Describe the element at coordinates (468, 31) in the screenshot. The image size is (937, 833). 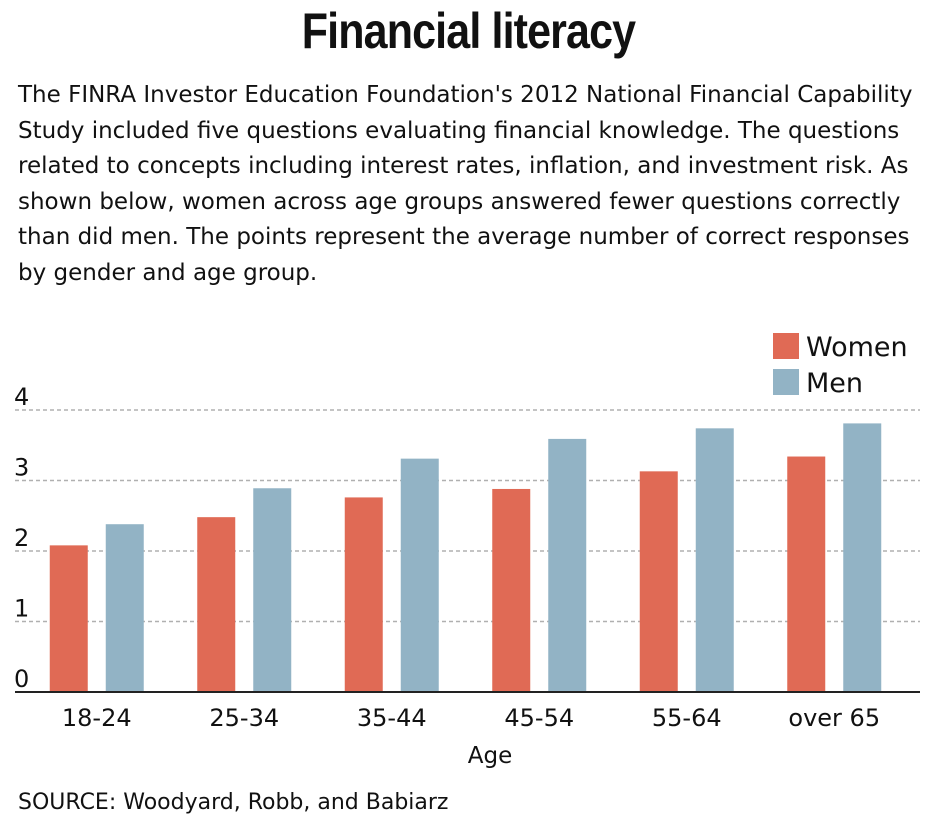
I see `page-title: Financial literacy` at that location.